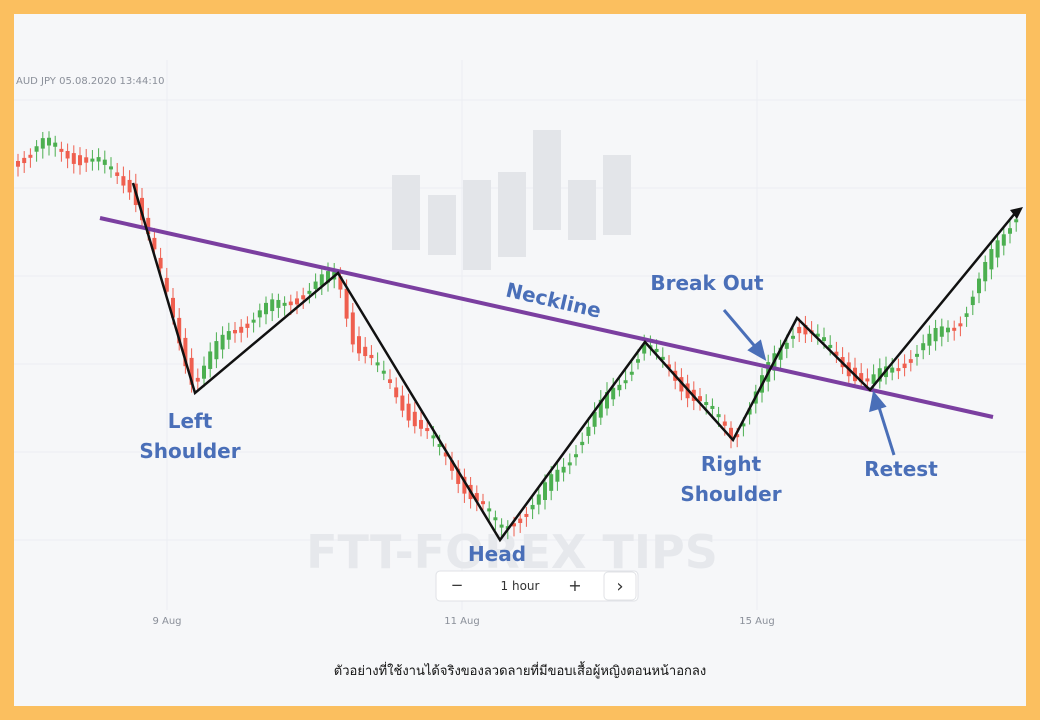 This screenshot has width=1040, height=720. I want to click on x-label: 11 Aug, so click(461, 621).